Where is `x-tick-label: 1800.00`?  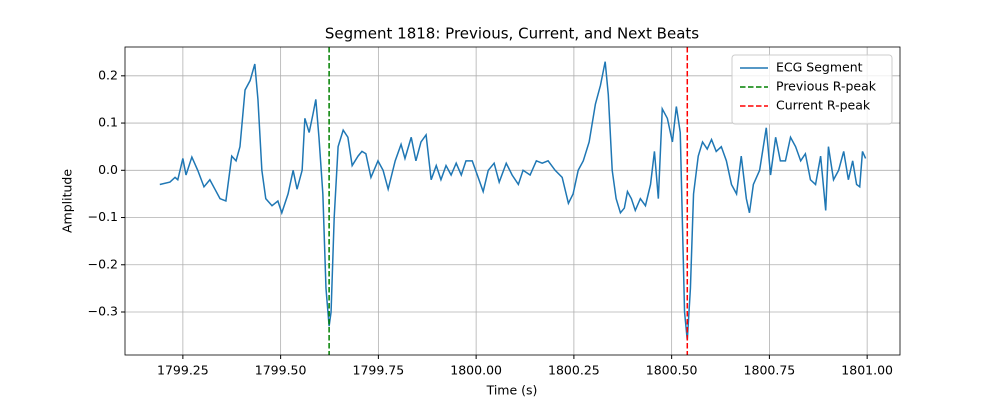 x-tick-label: 1800.00 is located at coordinates (476, 370).